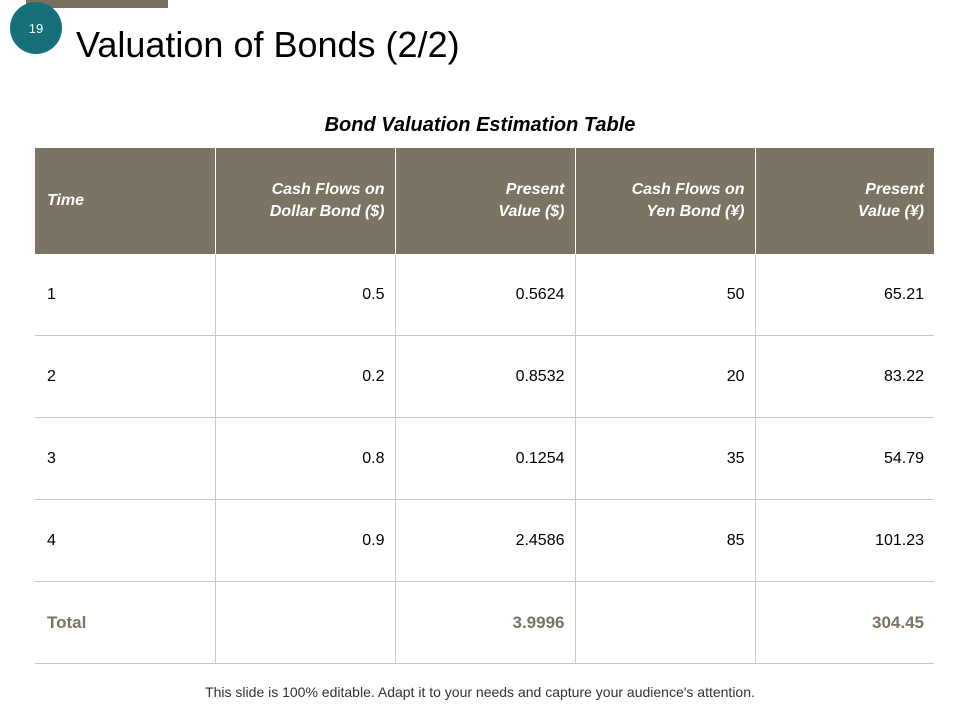 The height and width of the screenshot is (720, 960). I want to click on table-row: 2 0.2 0.8532 20 83.22, so click(484, 376).